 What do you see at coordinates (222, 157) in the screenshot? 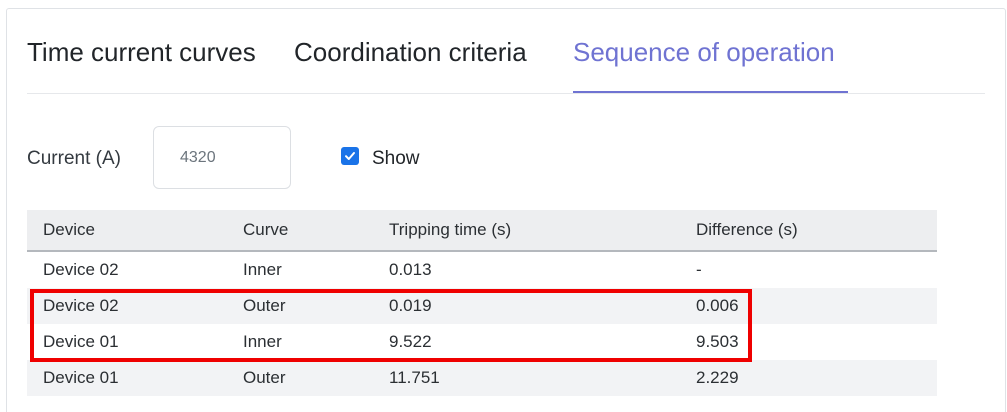
I see `current-input` at bounding box center [222, 157].